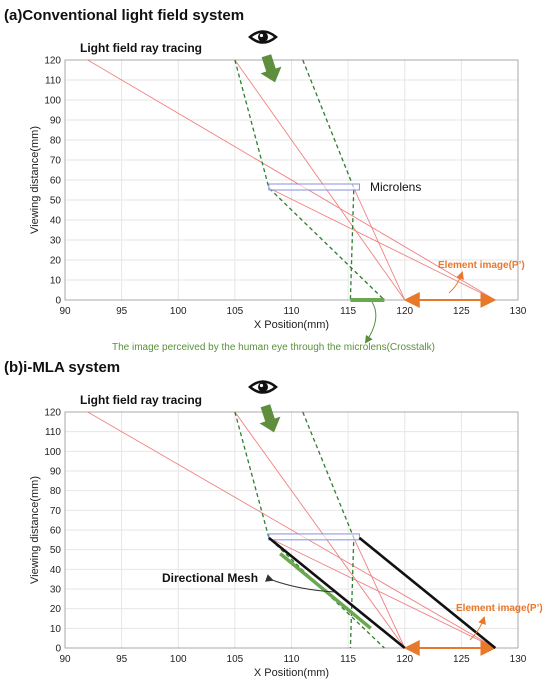  Describe the element at coordinates (56, 511) in the screenshot. I see `panel-b-y-tick-label: 70` at that location.